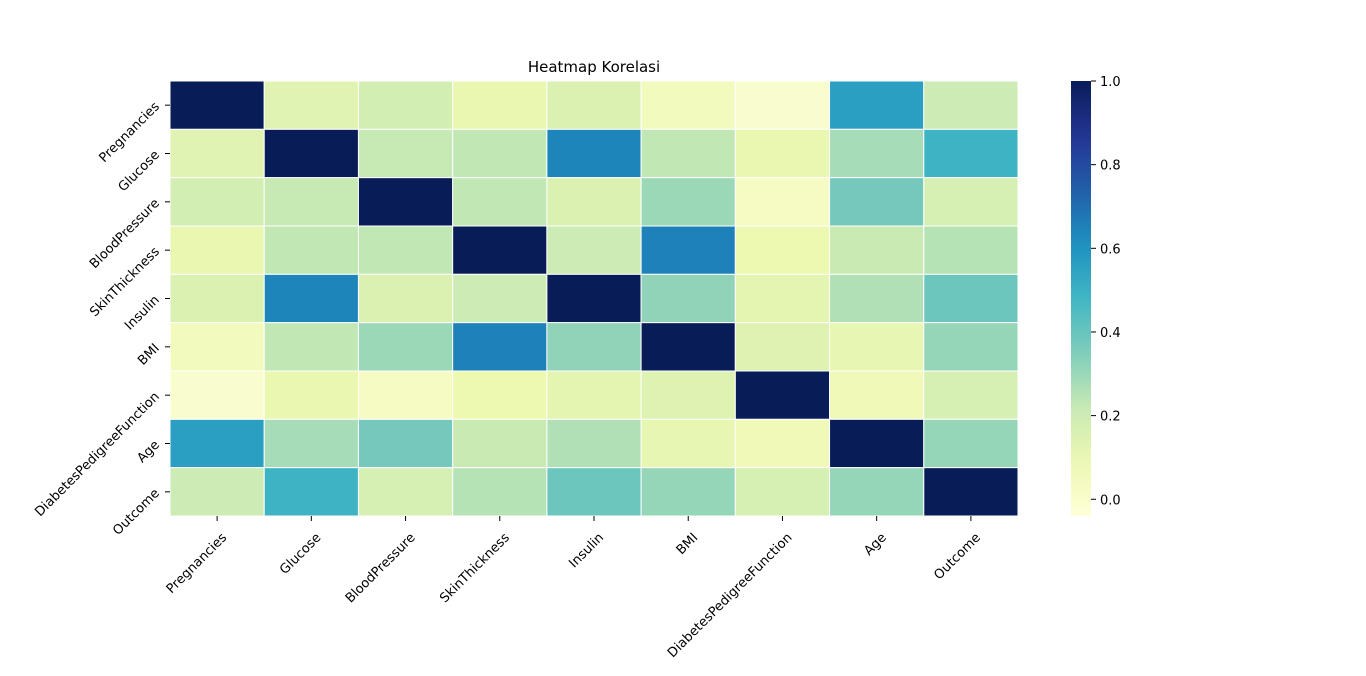 This screenshot has height=676, width=1366. I want to click on y-tick-label: Age, so click(148, 452).